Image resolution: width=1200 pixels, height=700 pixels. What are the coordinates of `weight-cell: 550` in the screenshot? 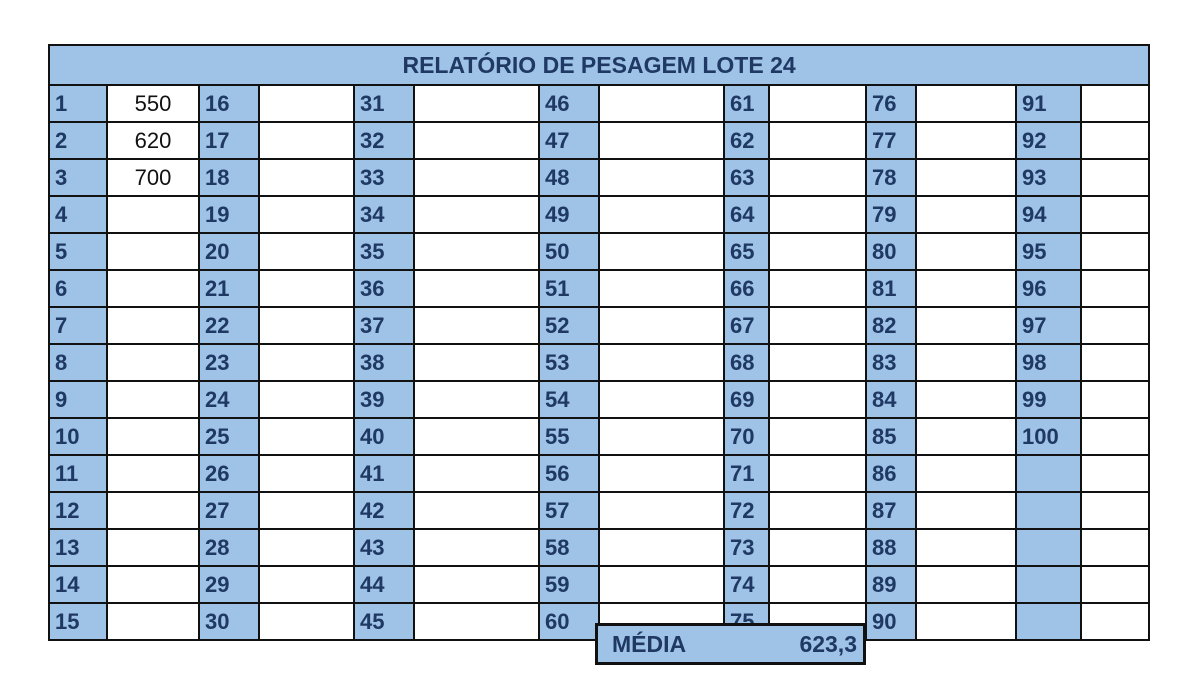 It's located at (153, 103).